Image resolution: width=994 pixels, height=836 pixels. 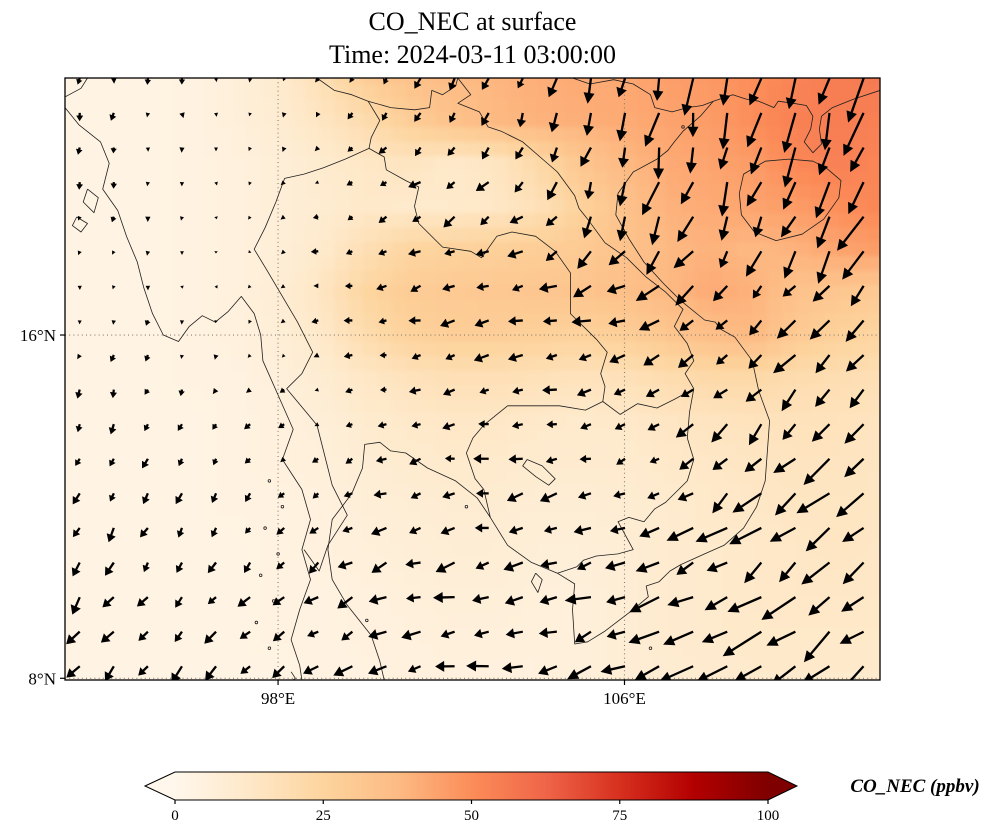 I want to click on colorbar: 0 25 50 75 100 CO_NEC (ppbv), so click(x=561, y=797).